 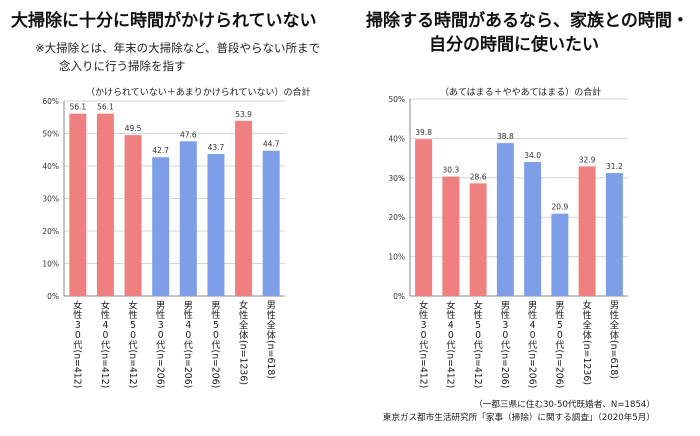 I want to click on right-chart-title: （あてはまる＋ややあてはまる）の合計, so click(x=521, y=93).